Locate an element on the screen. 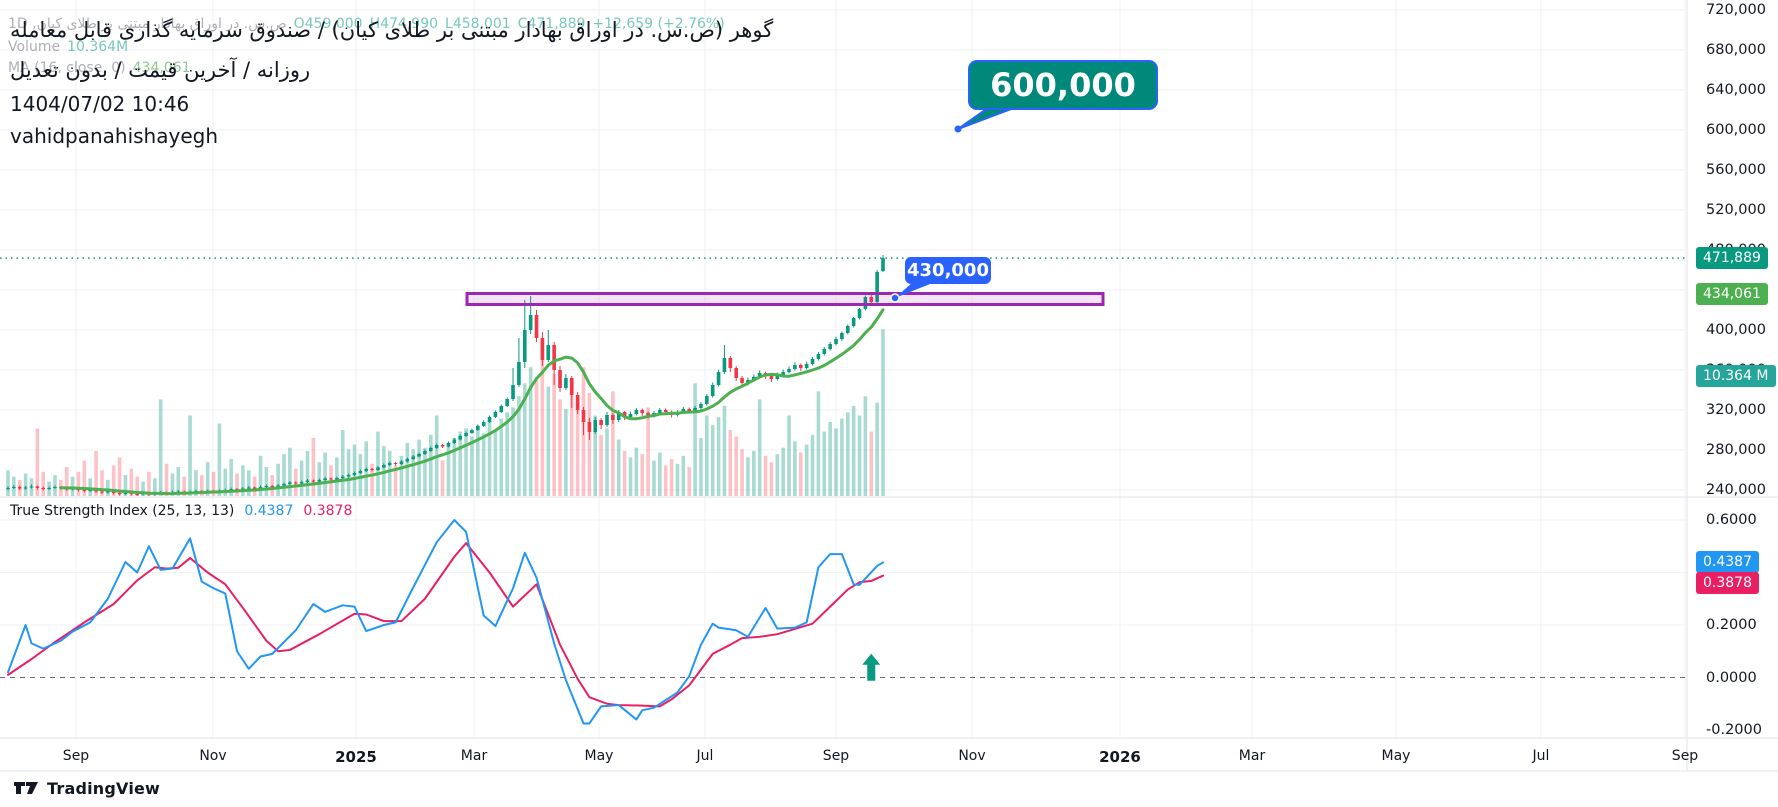 This screenshot has width=1778, height=807. price-target-callout: 600,000 is located at coordinates (1063, 85).